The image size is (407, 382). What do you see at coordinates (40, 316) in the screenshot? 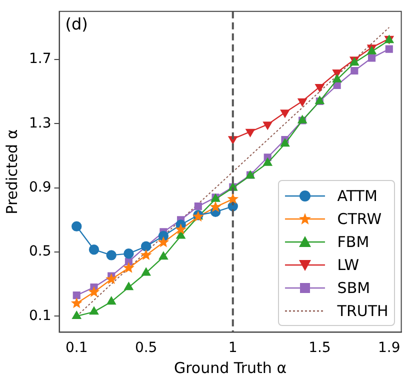
I see `y-tick-label: 0.1` at bounding box center [40, 316].